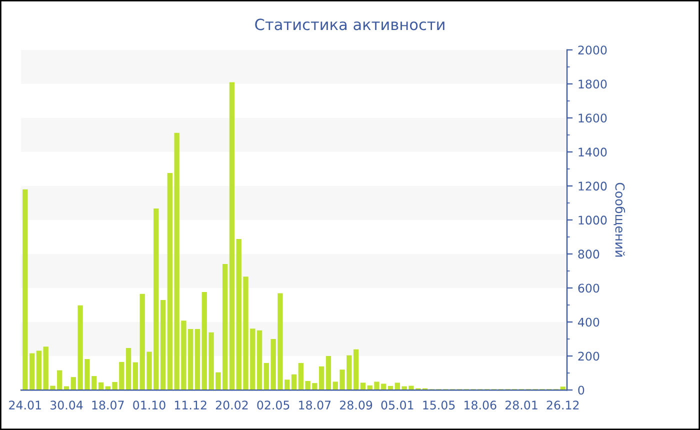  Describe the element at coordinates (592, 84) in the screenshot. I see `y2-tick-label: 1800` at that location.